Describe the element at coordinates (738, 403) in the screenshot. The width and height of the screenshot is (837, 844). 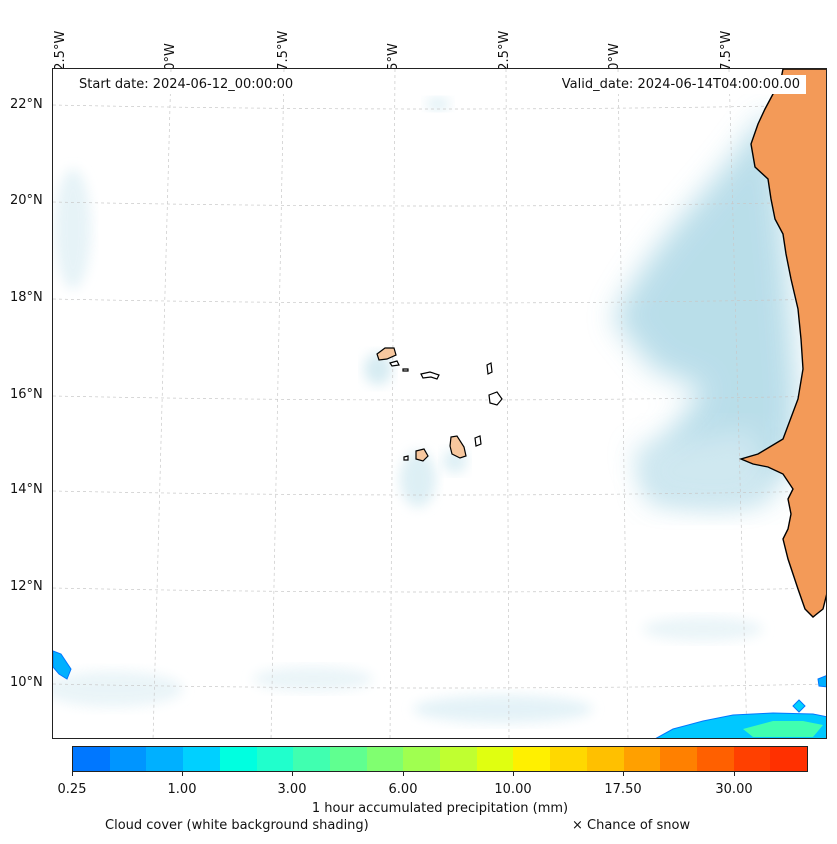
I see `graticule-lon-17-5w` at that location.